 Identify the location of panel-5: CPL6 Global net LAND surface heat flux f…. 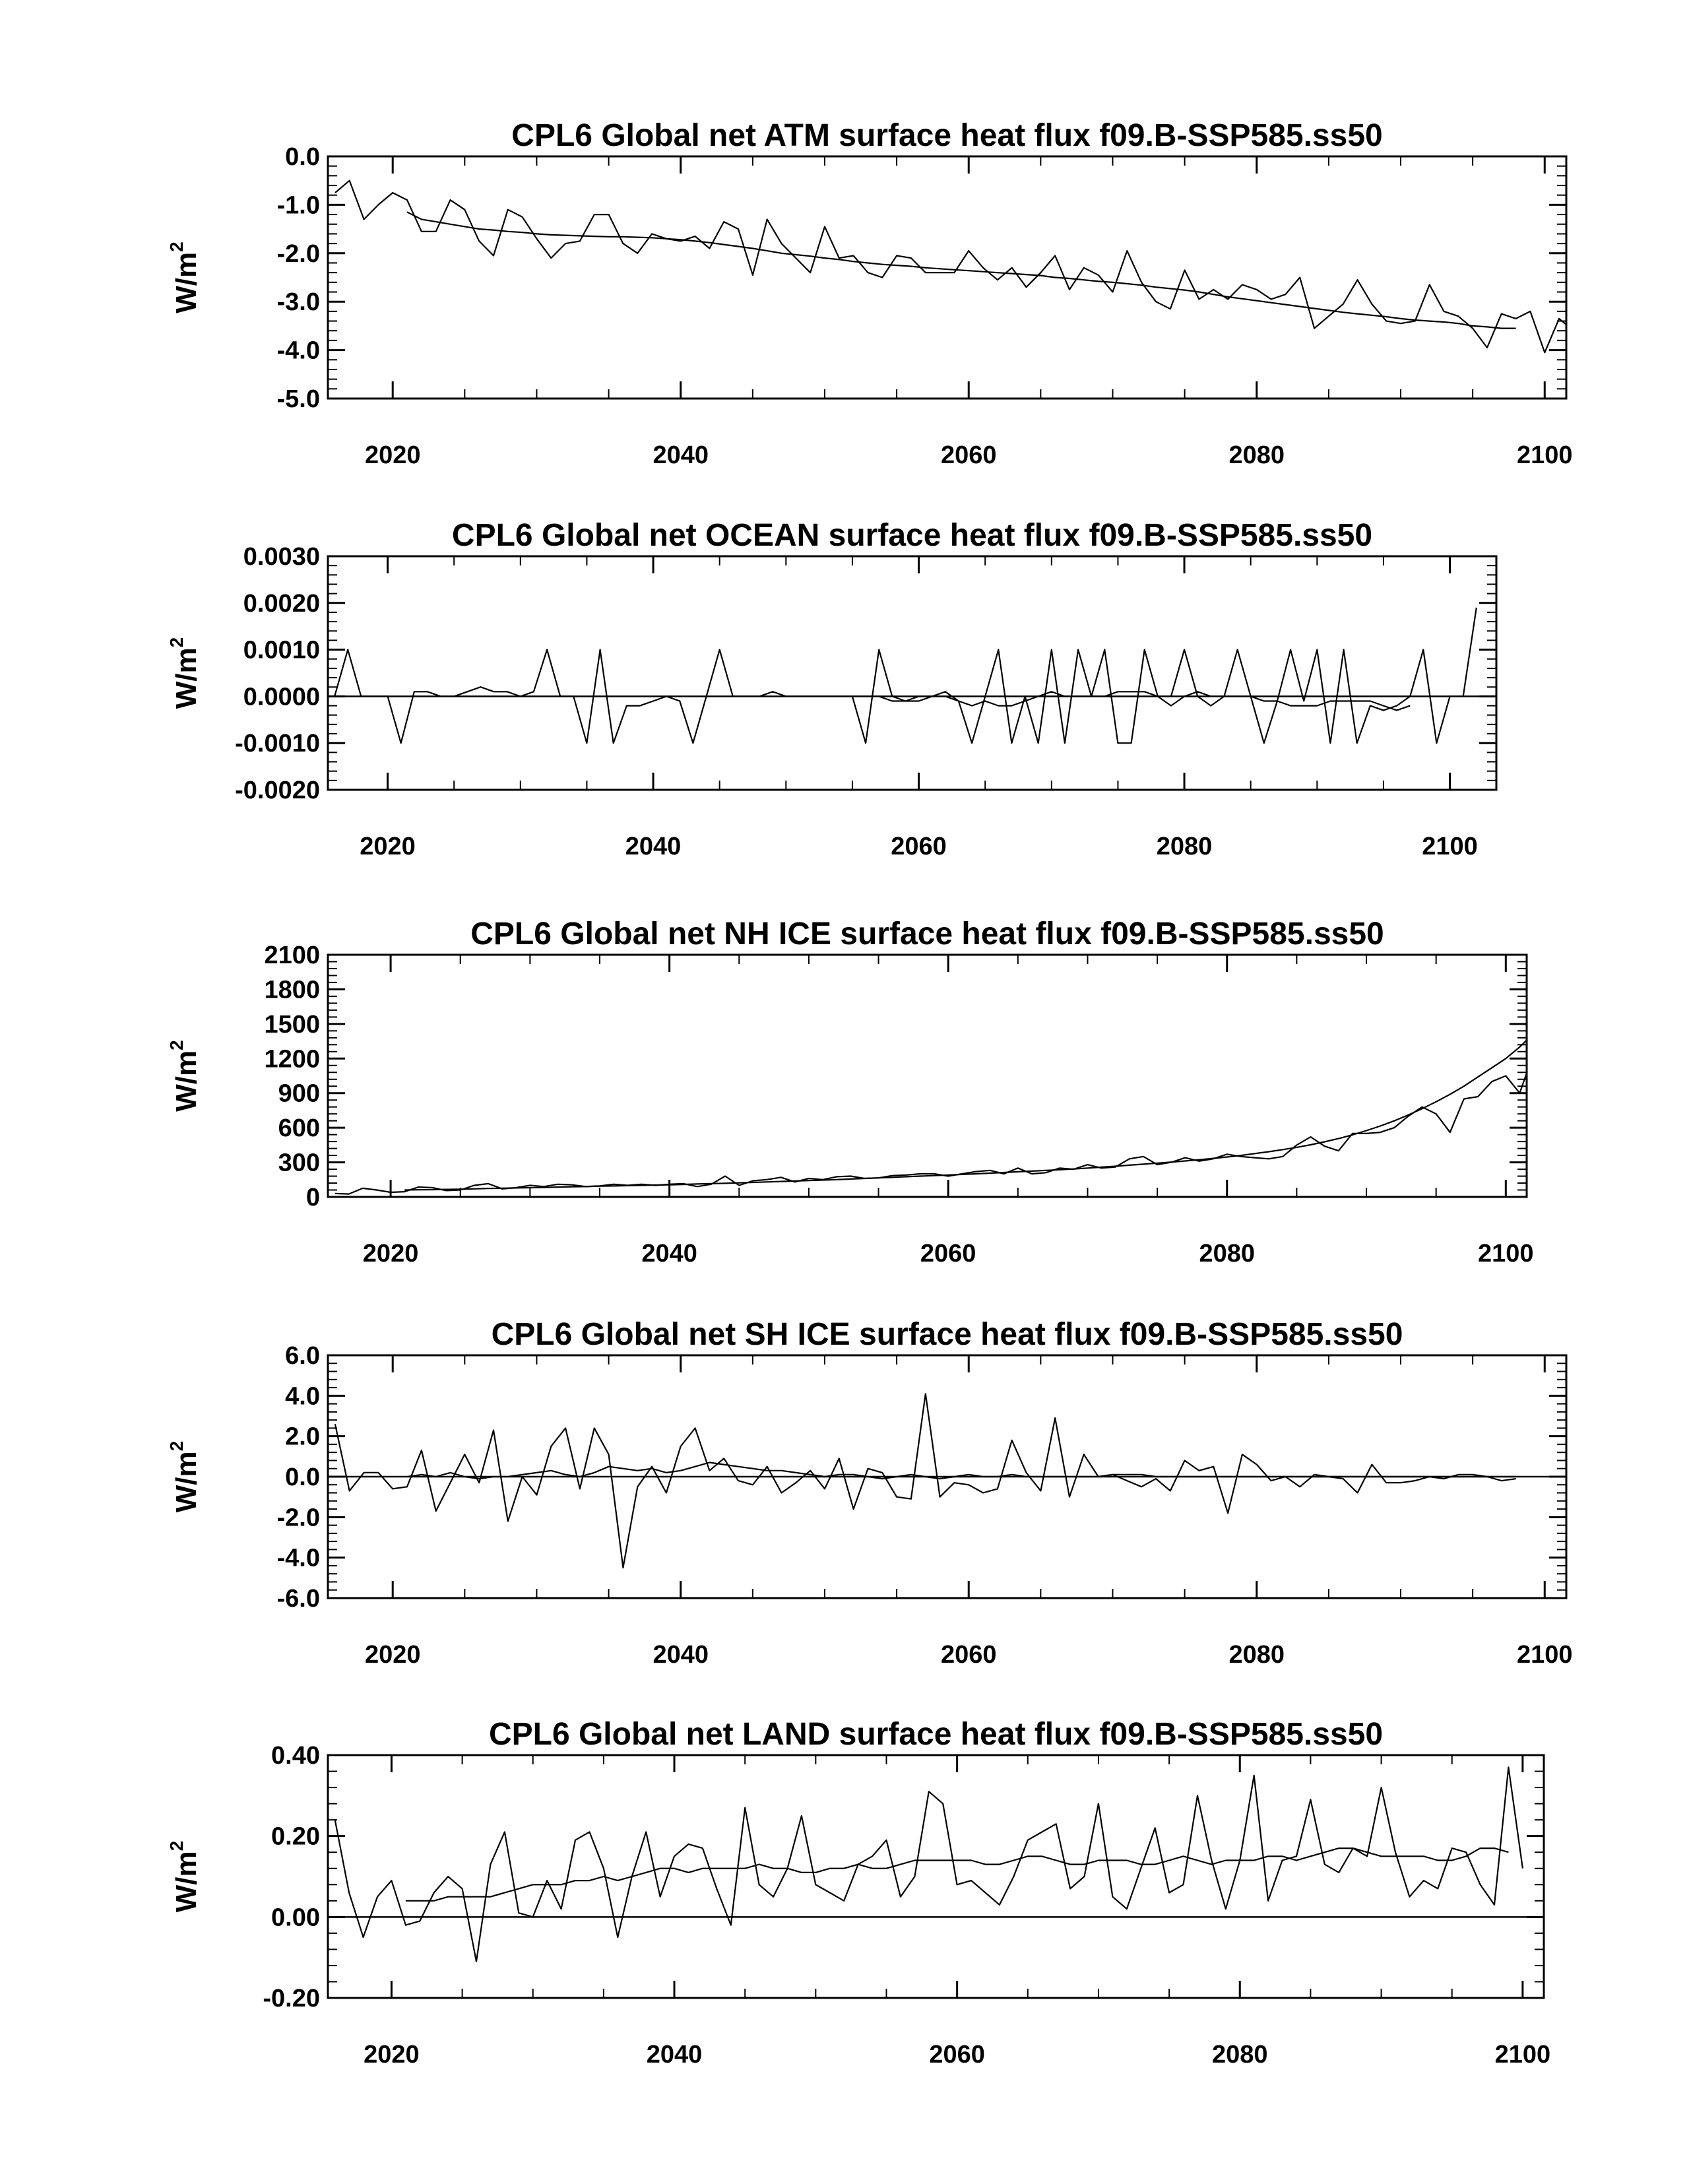
(858, 1893).